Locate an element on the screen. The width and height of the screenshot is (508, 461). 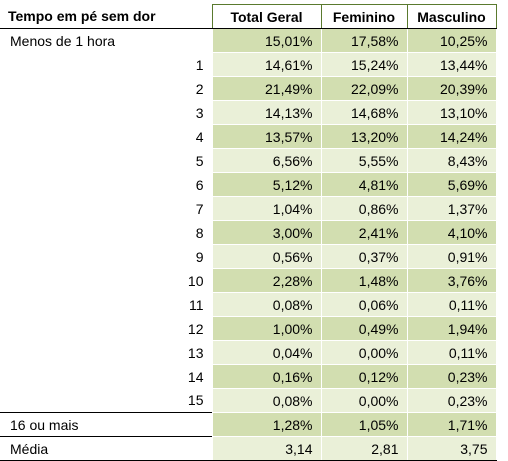
masculino-cell: 1,37% is located at coordinates (451, 208).